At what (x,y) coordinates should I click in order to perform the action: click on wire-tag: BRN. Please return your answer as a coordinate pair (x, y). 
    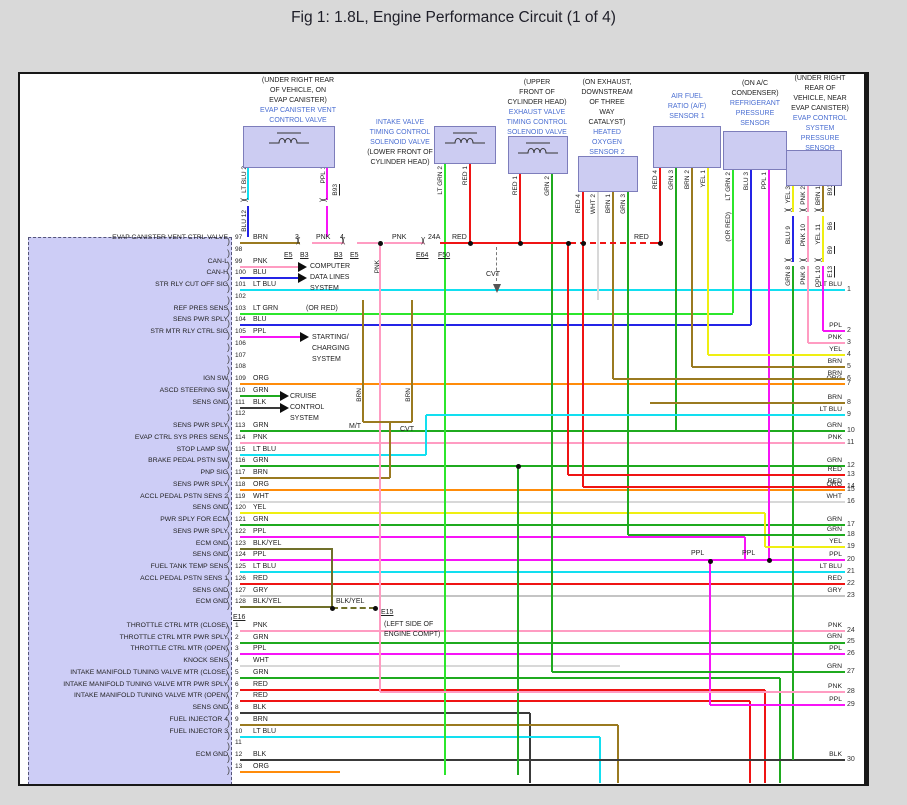
    Looking at the image, I should click on (359, 395).